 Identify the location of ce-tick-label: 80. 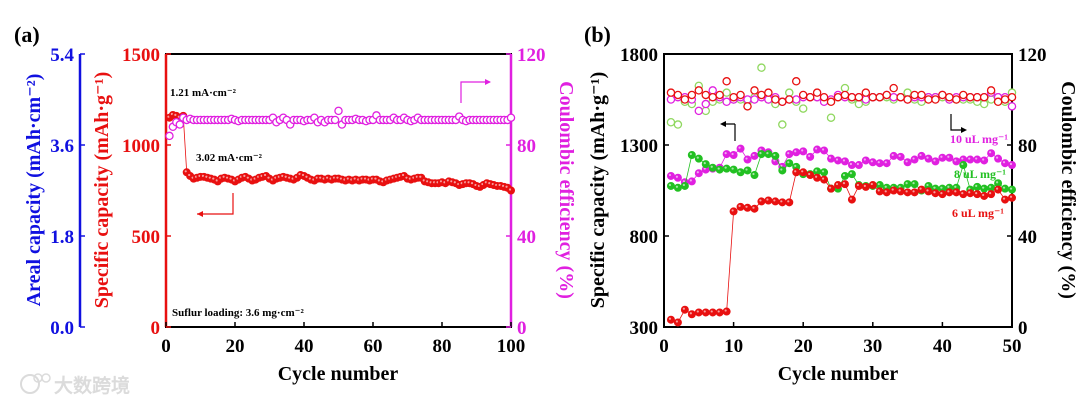
(526, 146).